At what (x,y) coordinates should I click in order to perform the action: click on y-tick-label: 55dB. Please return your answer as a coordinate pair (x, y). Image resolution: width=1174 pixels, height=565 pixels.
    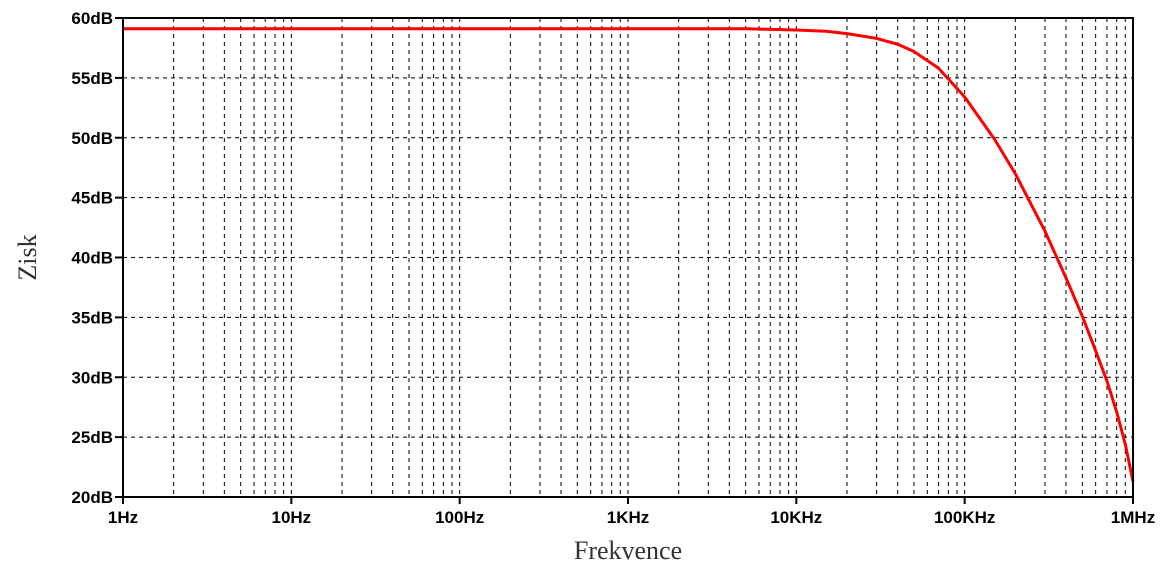
    Looking at the image, I should click on (92, 78).